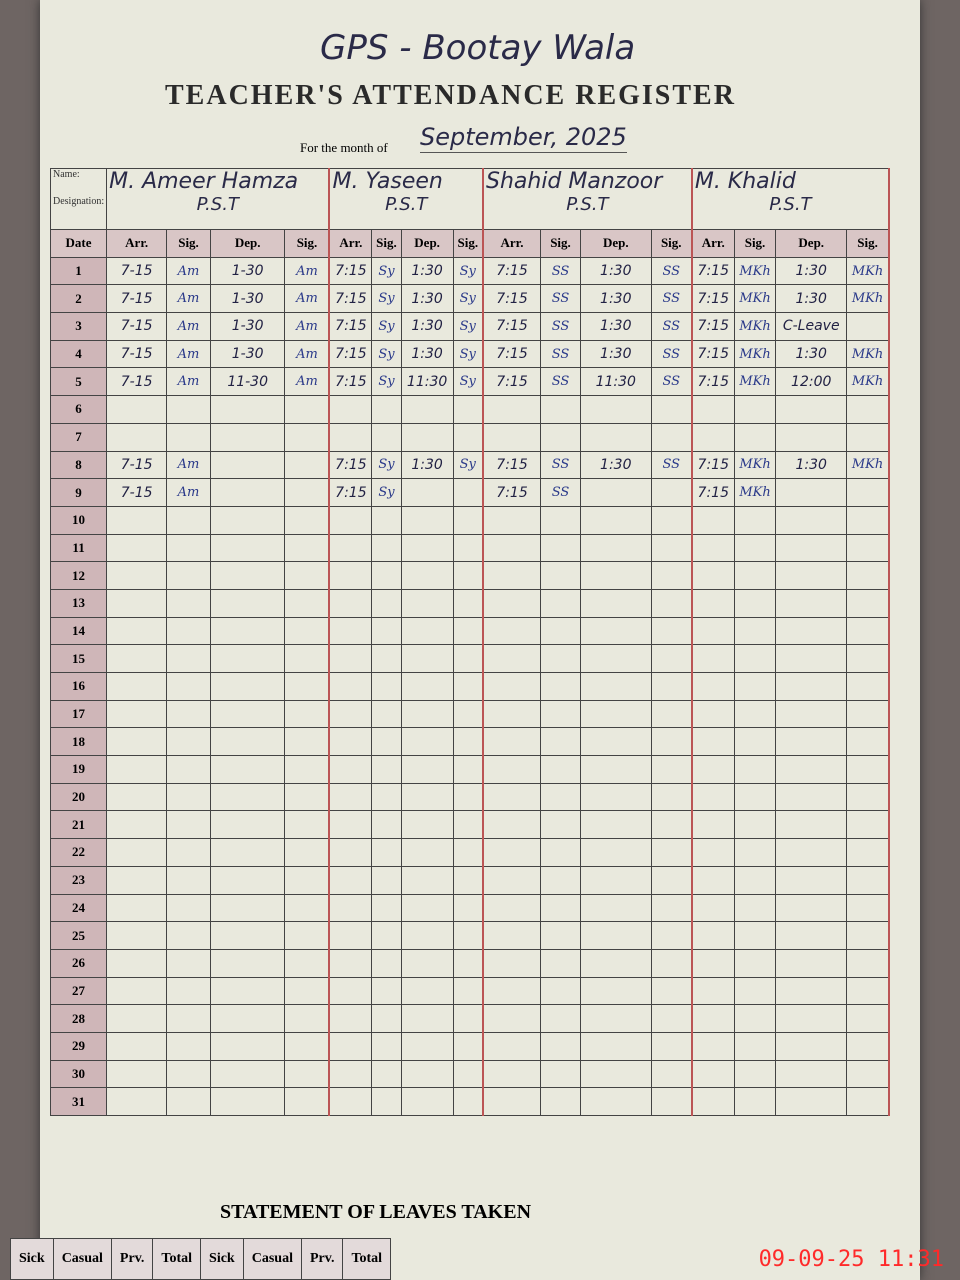 The height and width of the screenshot is (1280, 960). Describe the element at coordinates (218, 199) in the screenshot. I see `teacher-header: M. Ameer Hamza P.S.T` at that location.